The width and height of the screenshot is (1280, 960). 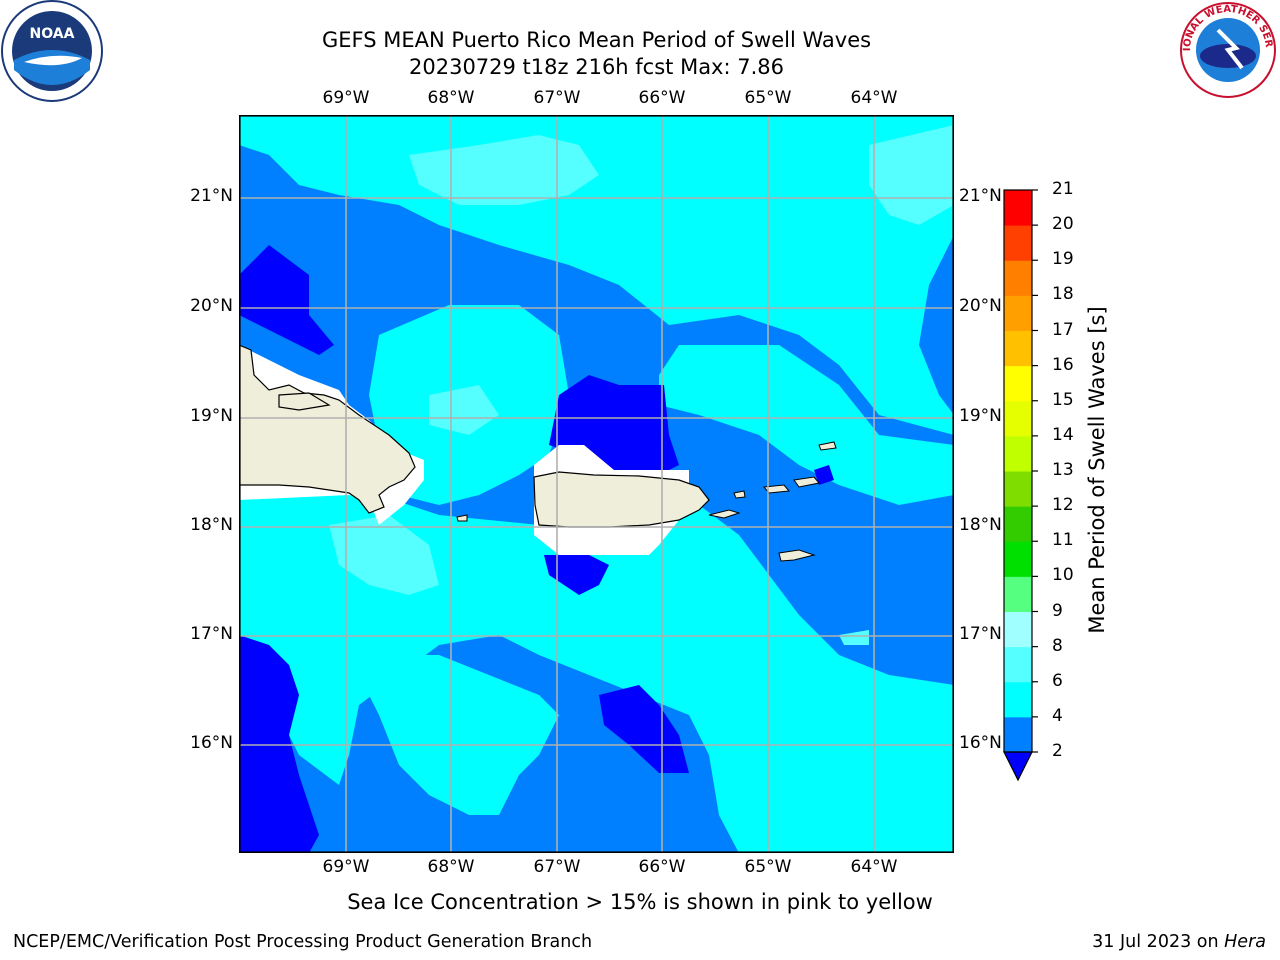 I want to click on colorbar, so click(x=1020, y=485).